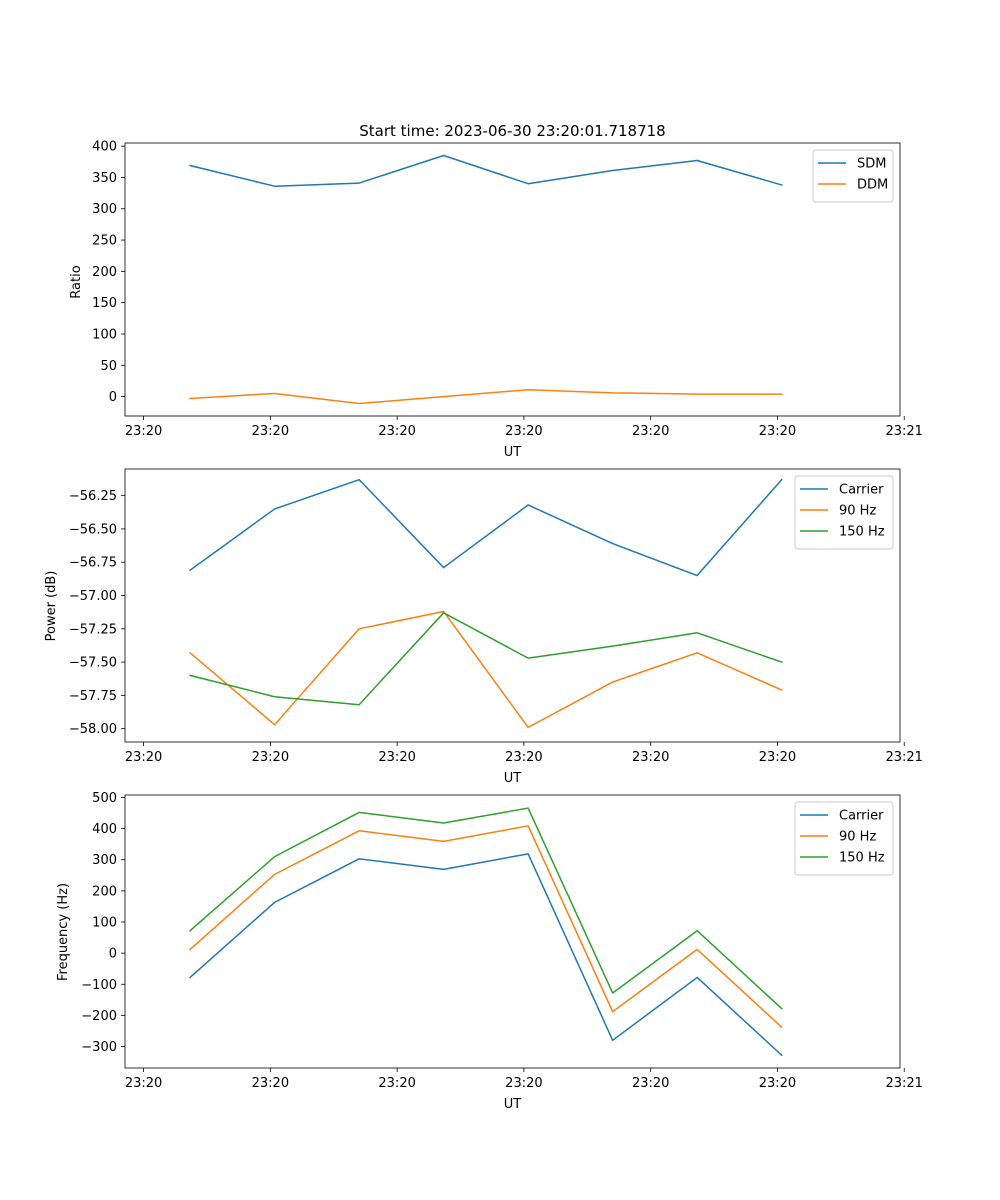 Image resolution: width=1000 pixels, height=1200 pixels. I want to click on power-xtick-label: 23:21, so click(903, 757).